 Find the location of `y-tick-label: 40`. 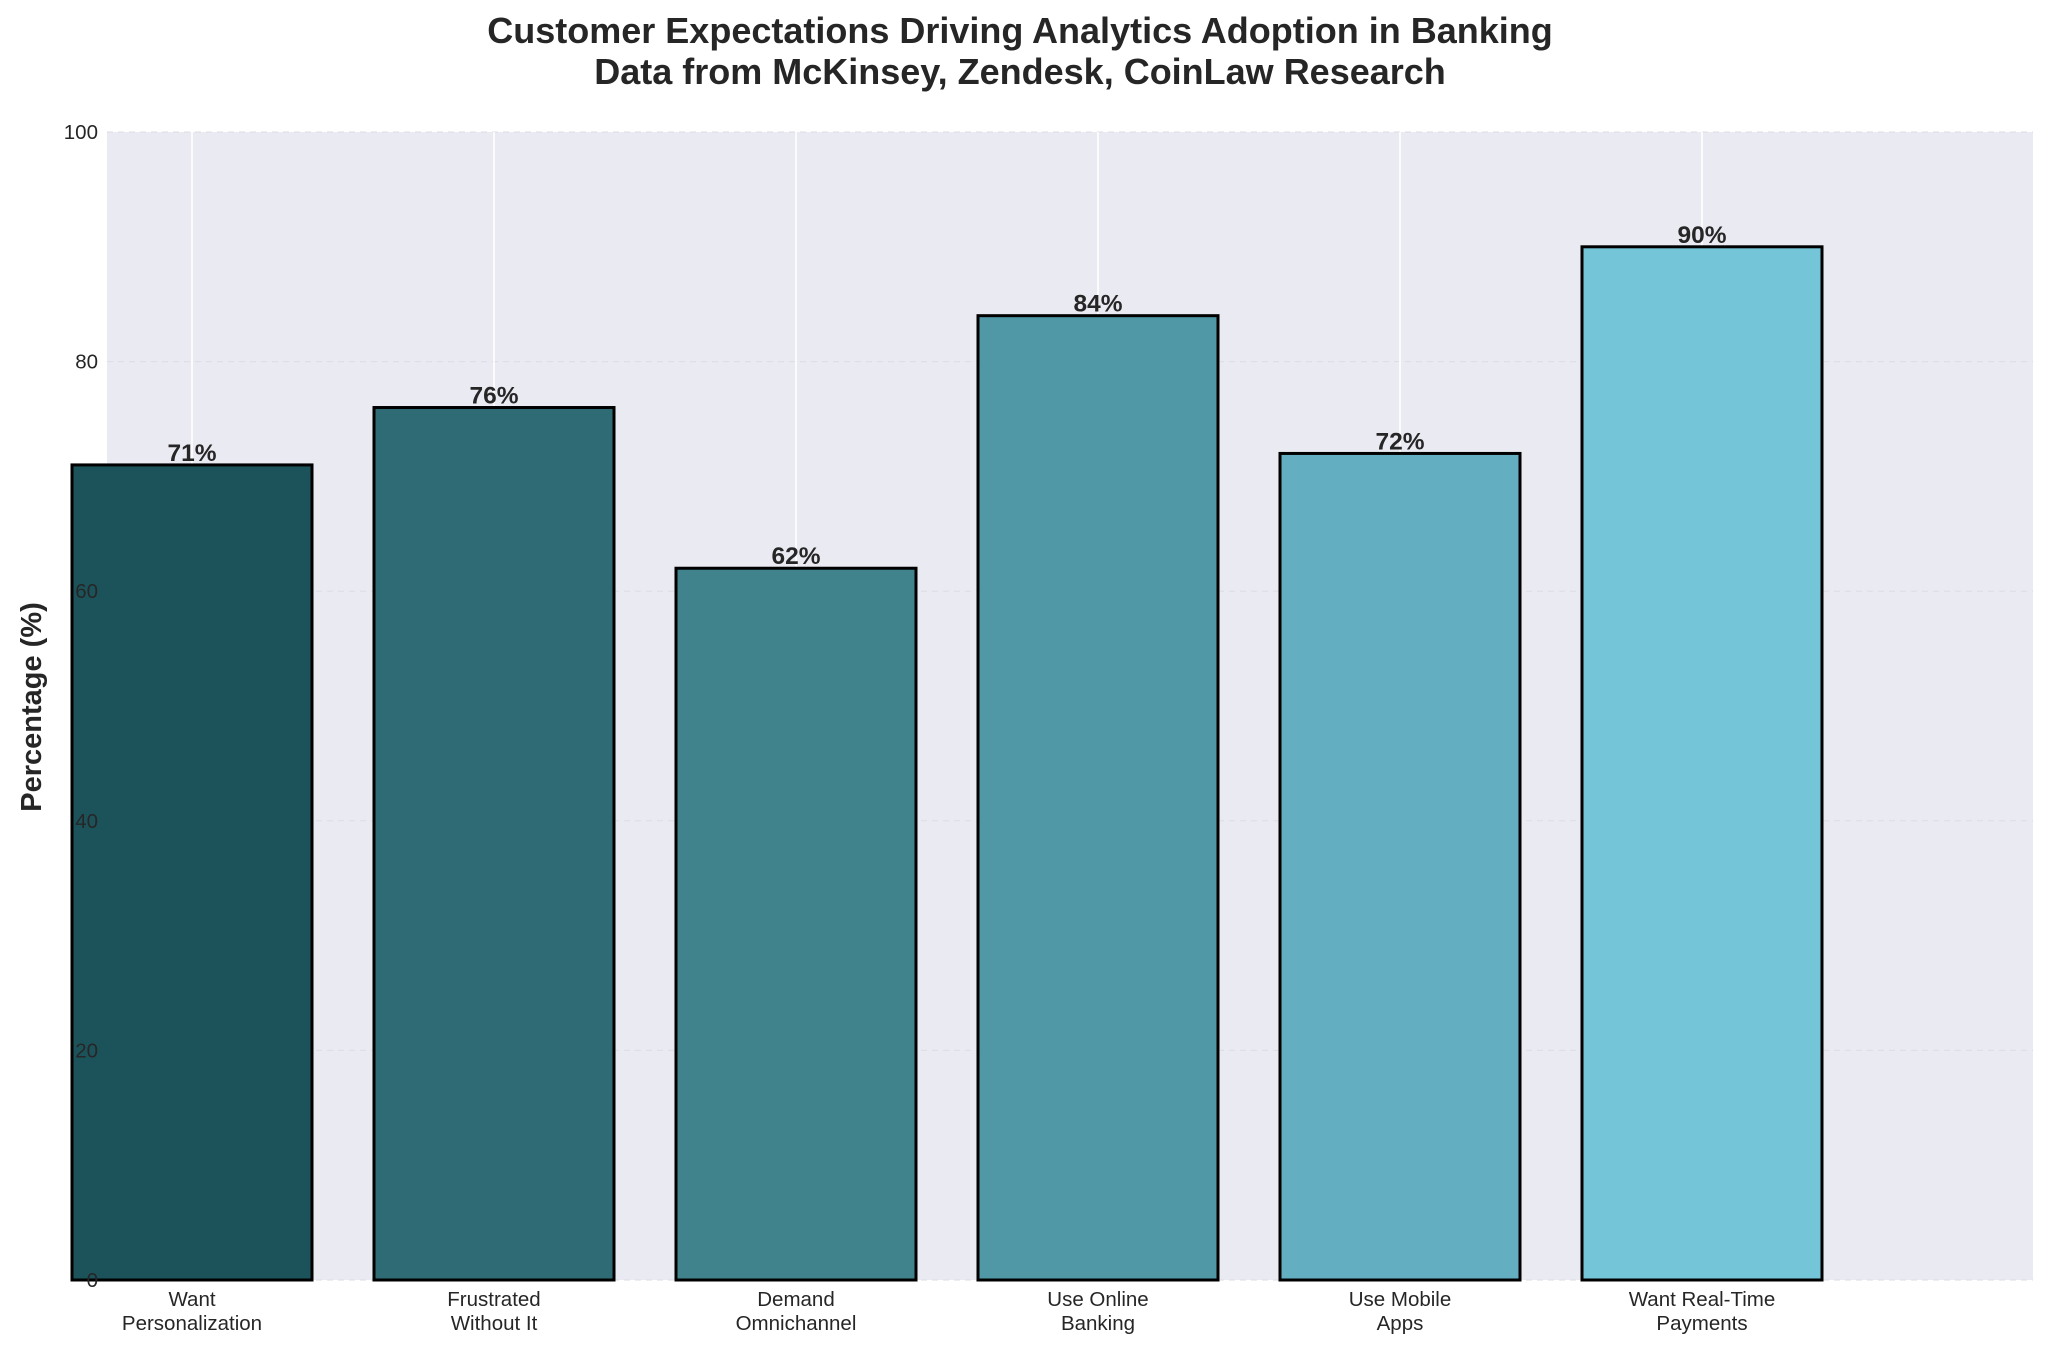

y-tick-label: 40 is located at coordinates (86, 821).